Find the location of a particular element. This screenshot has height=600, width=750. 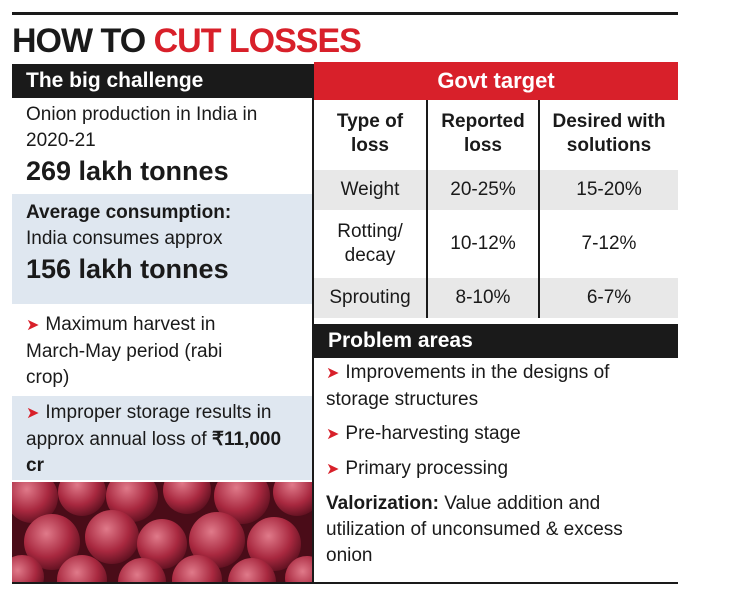

problem-heading: Problem areas is located at coordinates (496, 341).